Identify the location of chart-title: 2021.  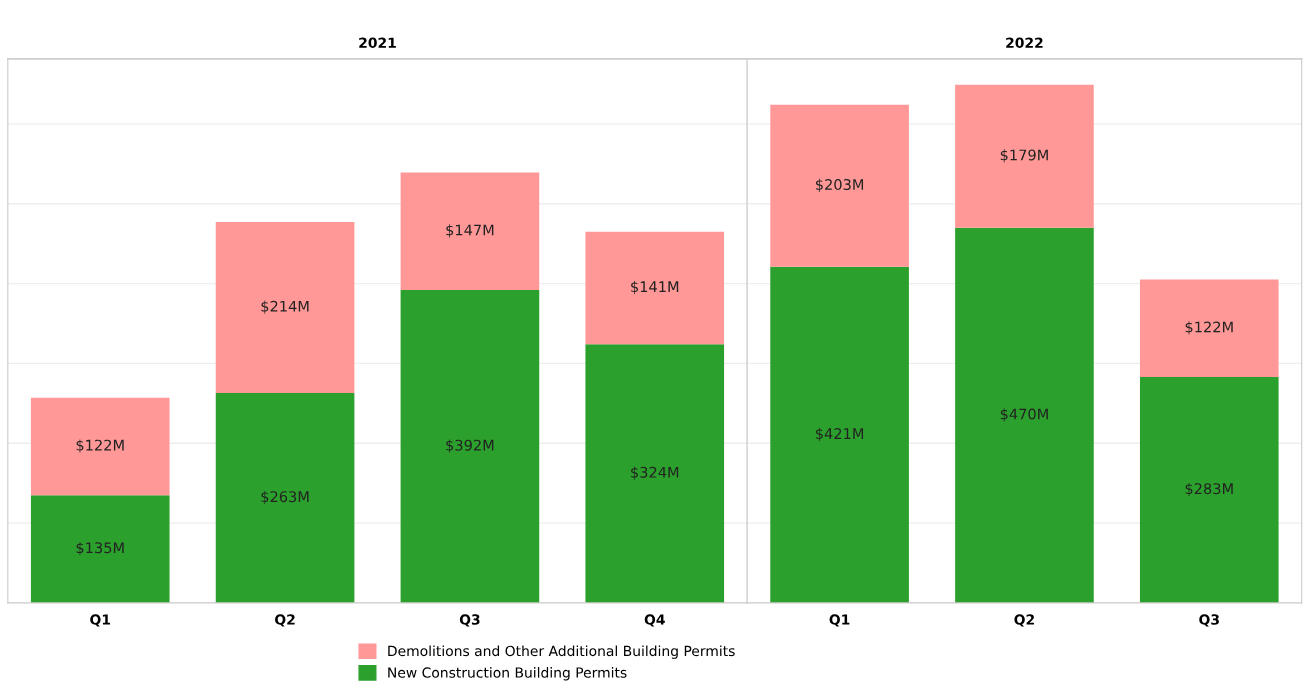
(377, 42).